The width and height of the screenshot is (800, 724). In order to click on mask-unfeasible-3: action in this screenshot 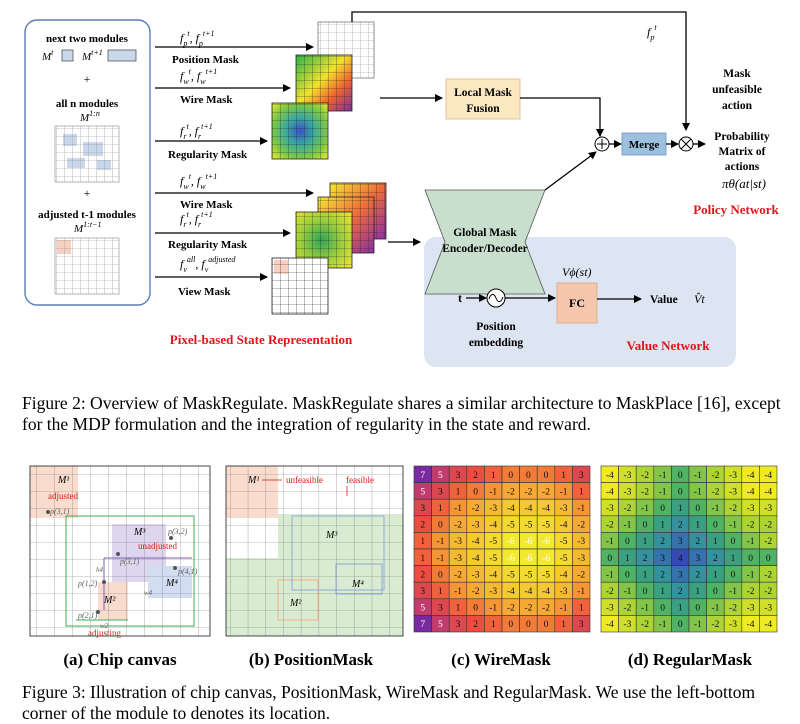, I will do `click(737, 106)`.